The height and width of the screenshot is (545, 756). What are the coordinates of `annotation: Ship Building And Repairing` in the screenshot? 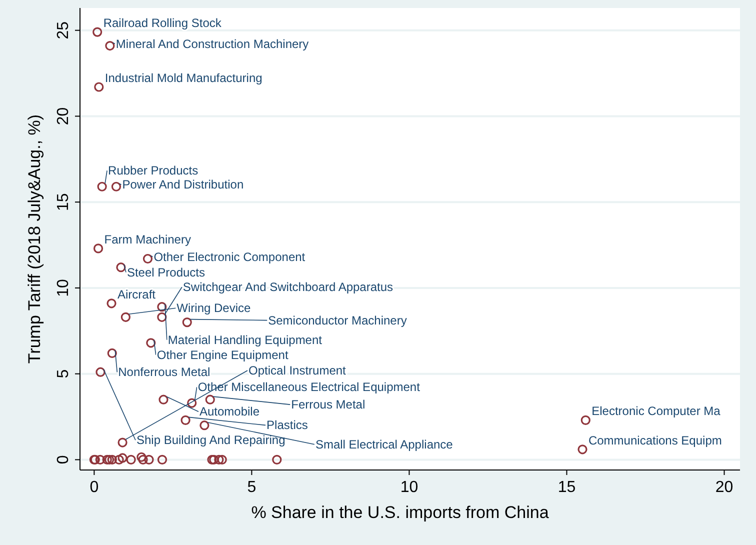 It's located at (211, 440).